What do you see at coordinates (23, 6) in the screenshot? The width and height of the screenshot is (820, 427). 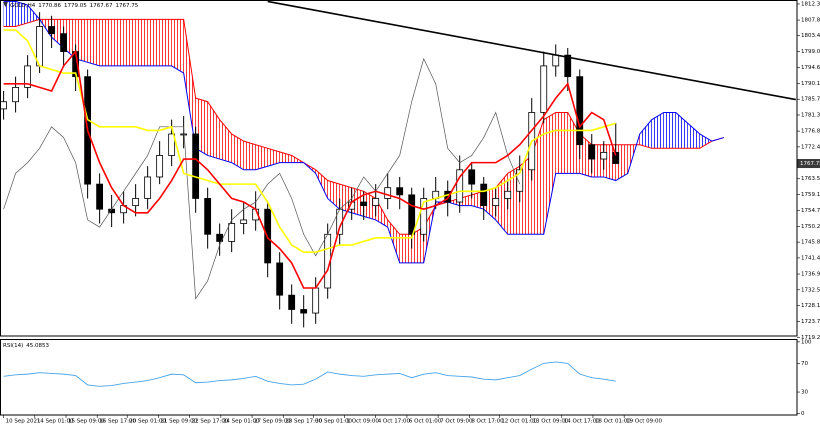 I see `header-value: GOLD,H4` at bounding box center [23, 6].